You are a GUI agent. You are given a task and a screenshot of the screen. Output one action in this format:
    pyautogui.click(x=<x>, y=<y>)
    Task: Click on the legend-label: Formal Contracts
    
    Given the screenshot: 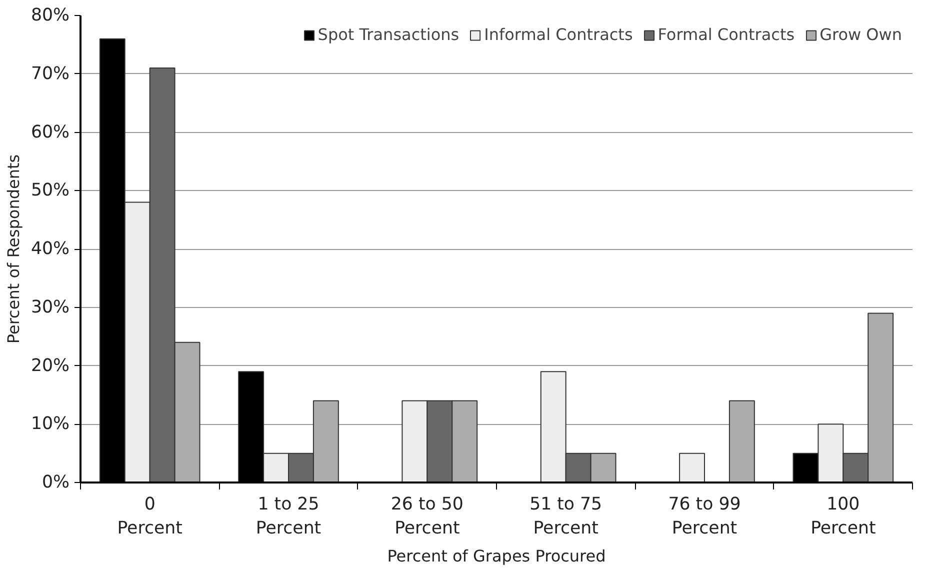 What is the action you would take?
    pyautogui.click(x=726, y=34)
    